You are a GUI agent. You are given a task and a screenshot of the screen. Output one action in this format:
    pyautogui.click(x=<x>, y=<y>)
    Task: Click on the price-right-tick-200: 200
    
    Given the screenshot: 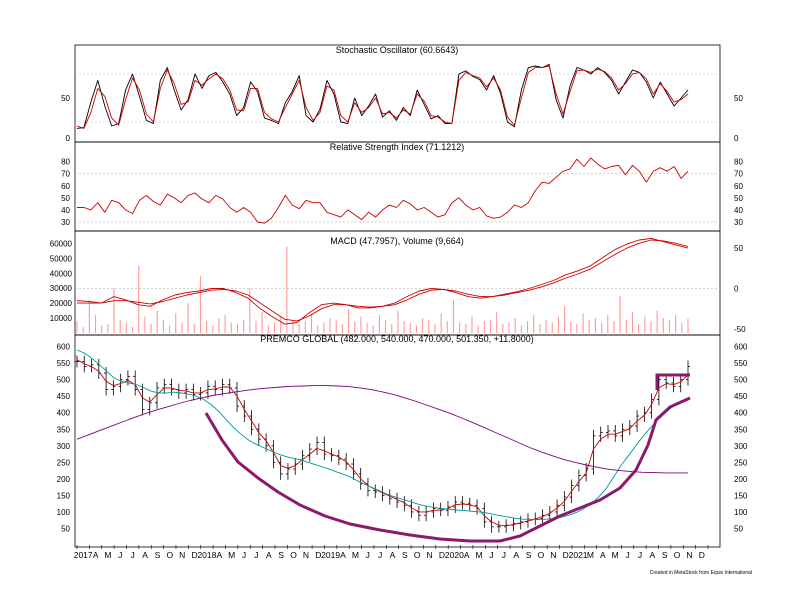 What is the action you would take?
    pyautogui.click(x=741, y=479)
    